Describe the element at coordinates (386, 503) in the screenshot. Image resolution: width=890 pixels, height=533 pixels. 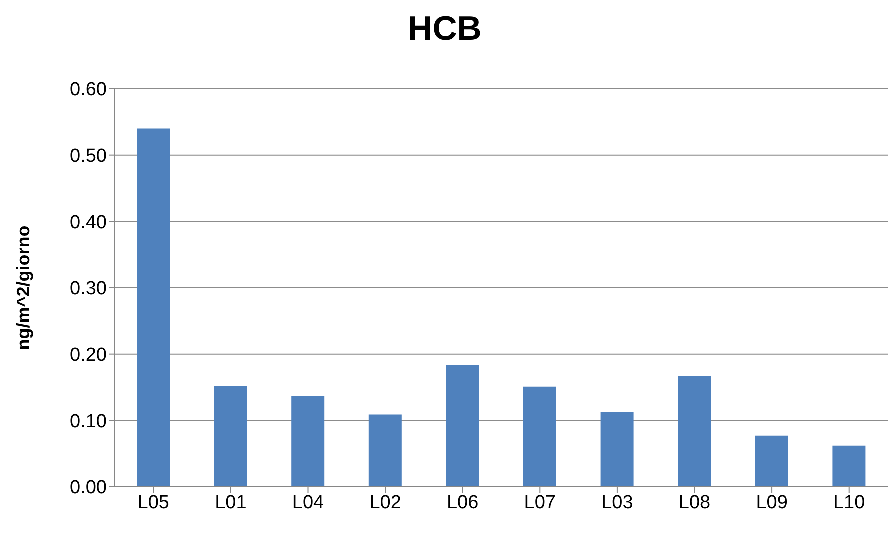
I see `x-tick-label: L02` at that location.